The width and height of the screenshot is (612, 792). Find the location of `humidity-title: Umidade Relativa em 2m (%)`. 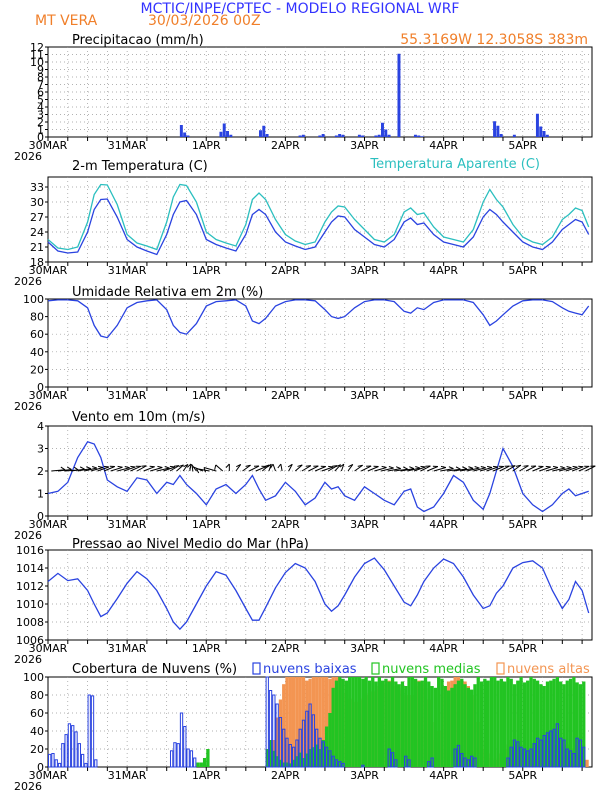

humidity-title: Umidade Relativa em 2m (%) is located at coordinates (167, 292).